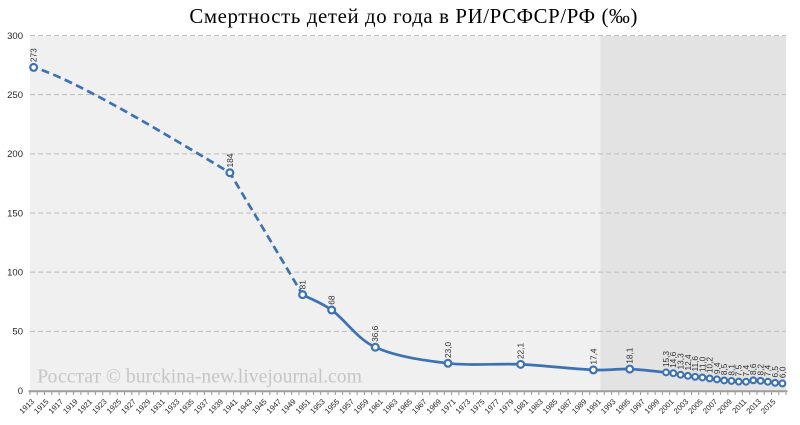 This screenshot has height=425, width=800. I want to click on svg-text: 100, so click(15, 273).